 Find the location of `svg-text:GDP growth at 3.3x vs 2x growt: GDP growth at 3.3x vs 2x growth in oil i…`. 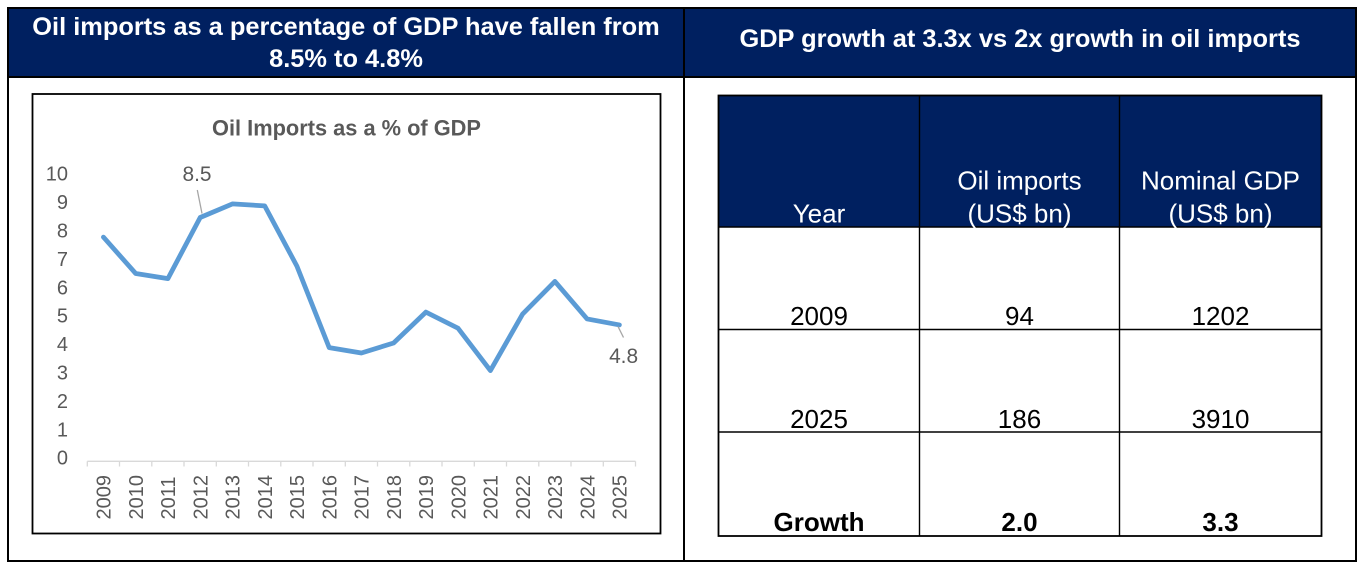

svg-text:GDP growth at 3.3x vs 2x growt: GDP growth at 3.3x vs 2x growth in oil i… is located at coordinates (1019, 39).